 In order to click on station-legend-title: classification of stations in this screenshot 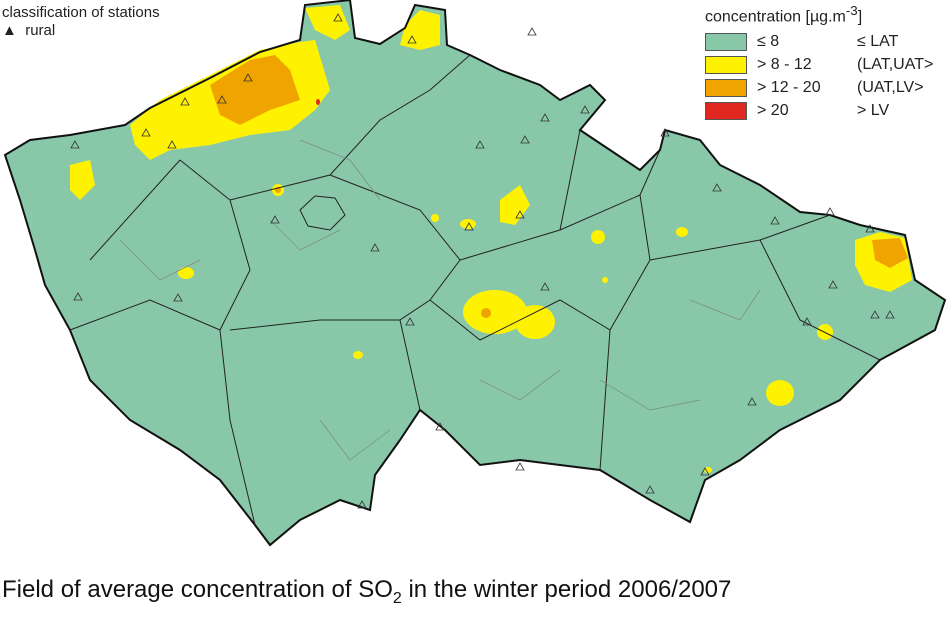, I will do `click(81, 12)`.